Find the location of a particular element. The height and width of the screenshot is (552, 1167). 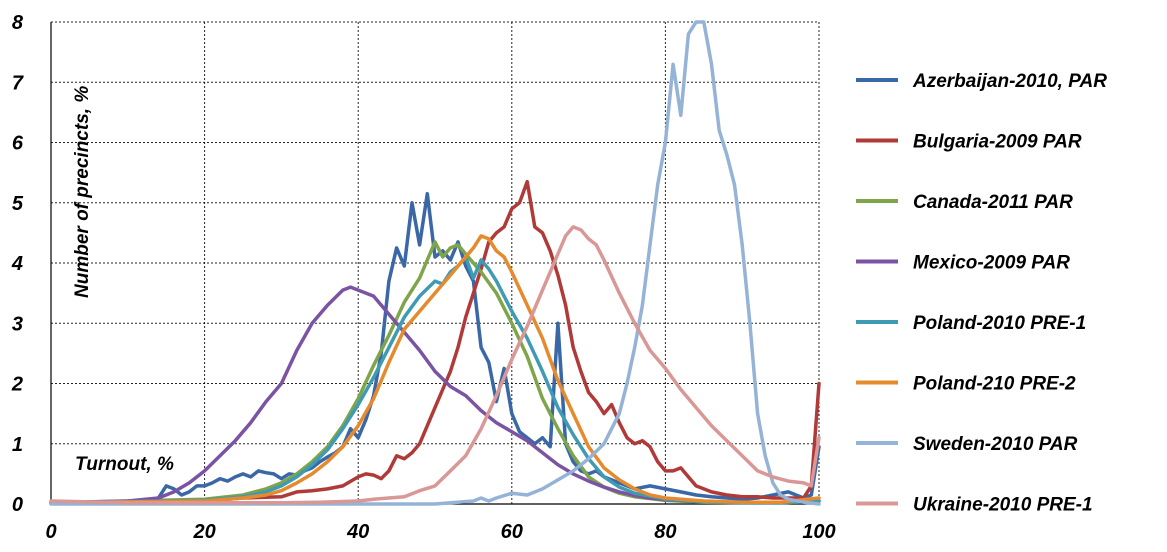

y-tick-label: 0 is located at coordinates (17, 505).